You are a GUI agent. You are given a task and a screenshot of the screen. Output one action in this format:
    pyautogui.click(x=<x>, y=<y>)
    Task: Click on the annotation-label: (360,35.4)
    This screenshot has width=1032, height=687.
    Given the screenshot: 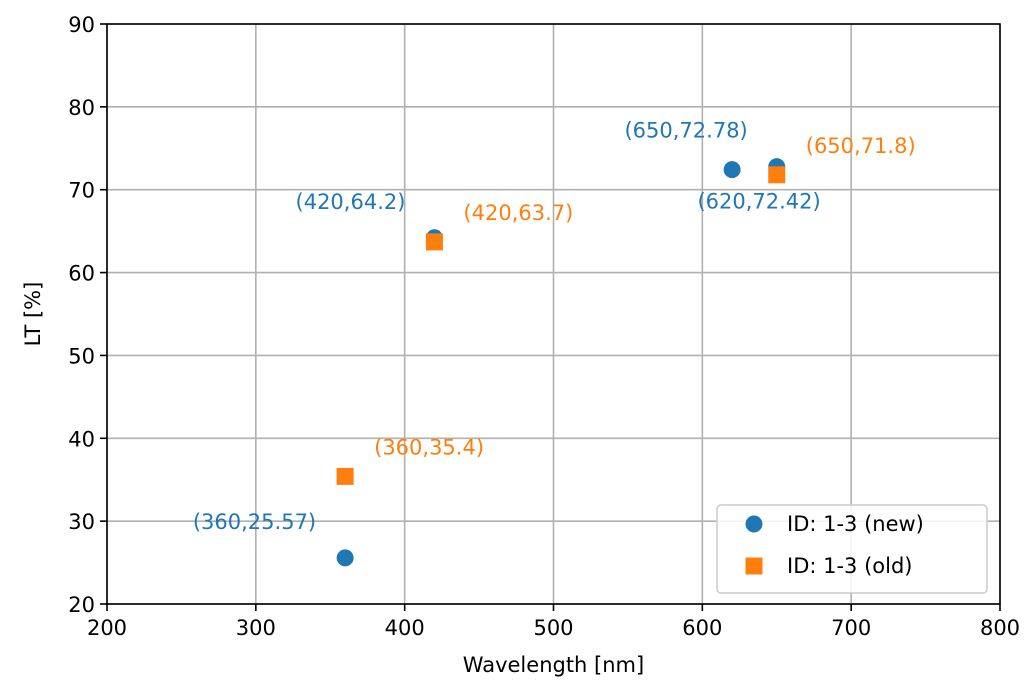 What is the action you would take?
    pyautogui.click(x=429, y=447)
    